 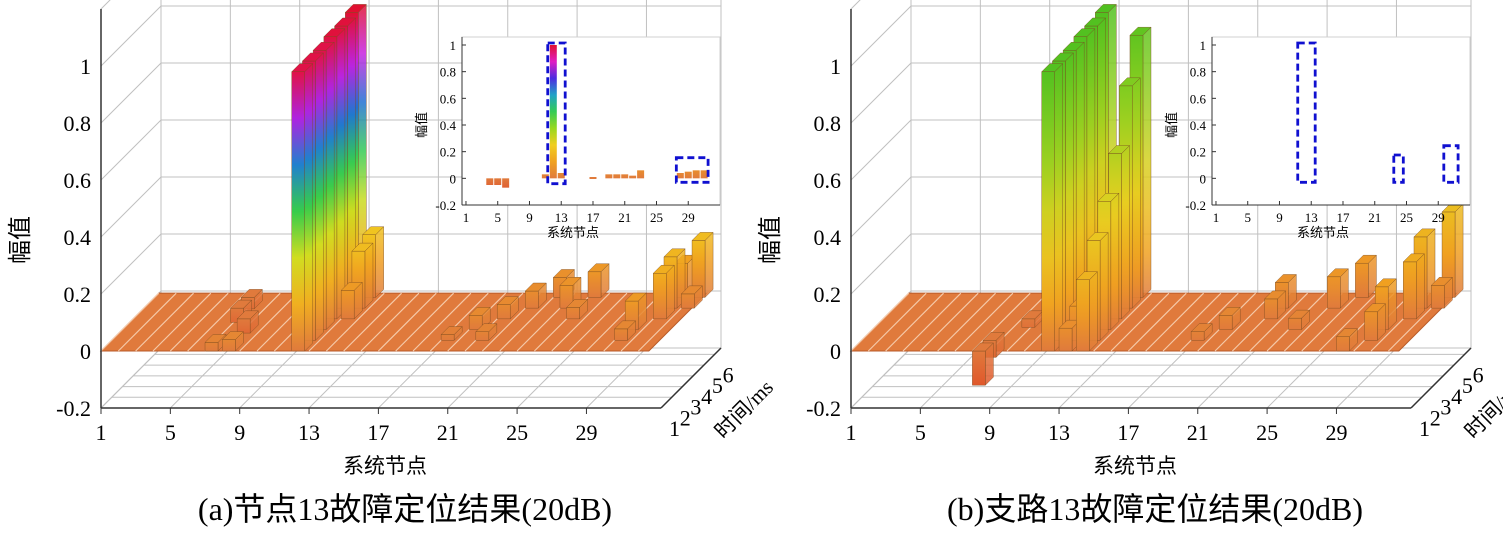 What do you see at coordinates (448, 98) in the screenshot?
I see `inset-y-tick-label: 0.6` at bounding box center [448, 98].